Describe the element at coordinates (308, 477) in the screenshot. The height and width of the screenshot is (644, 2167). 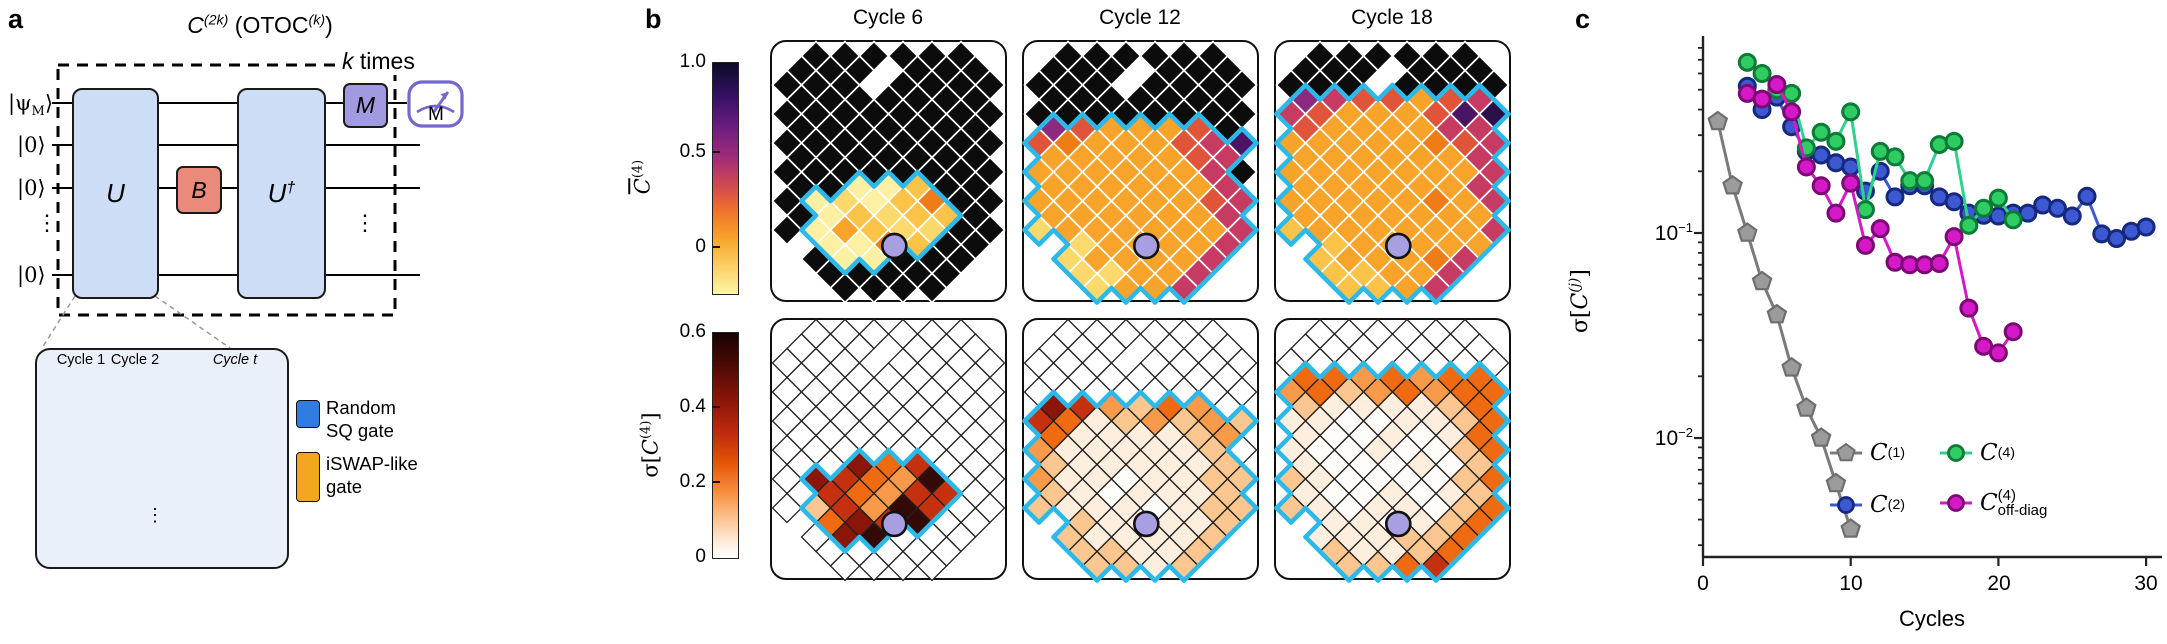
I see `iswap-gate-swatch` at that location.